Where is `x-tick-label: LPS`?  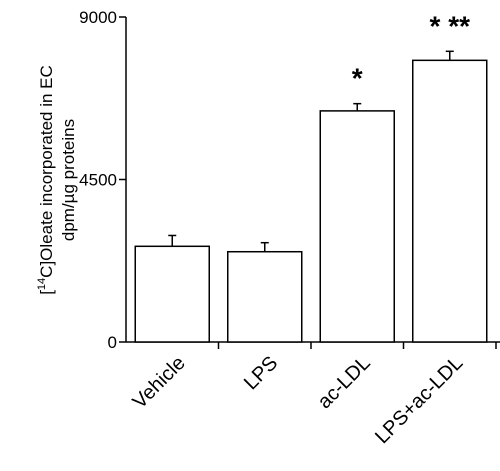 x-tick-label: LPS is located at coordinates (261, 373).